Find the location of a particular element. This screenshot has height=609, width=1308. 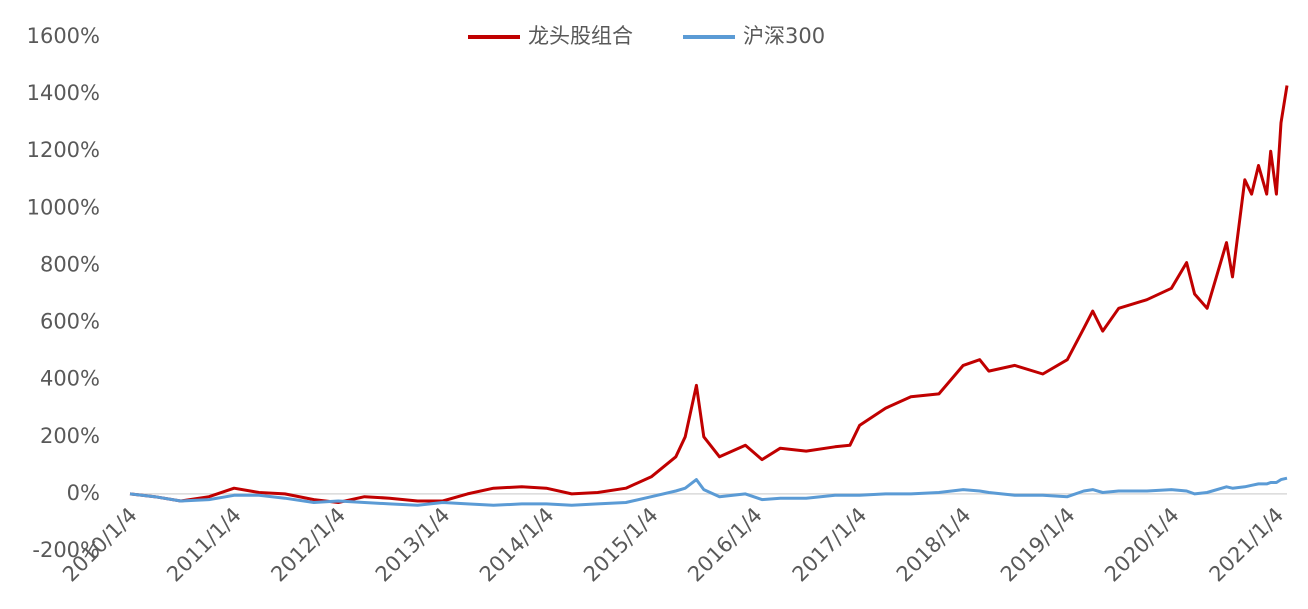

x-tick-label: 2012/1/4 is located at coordinates (308, 545).